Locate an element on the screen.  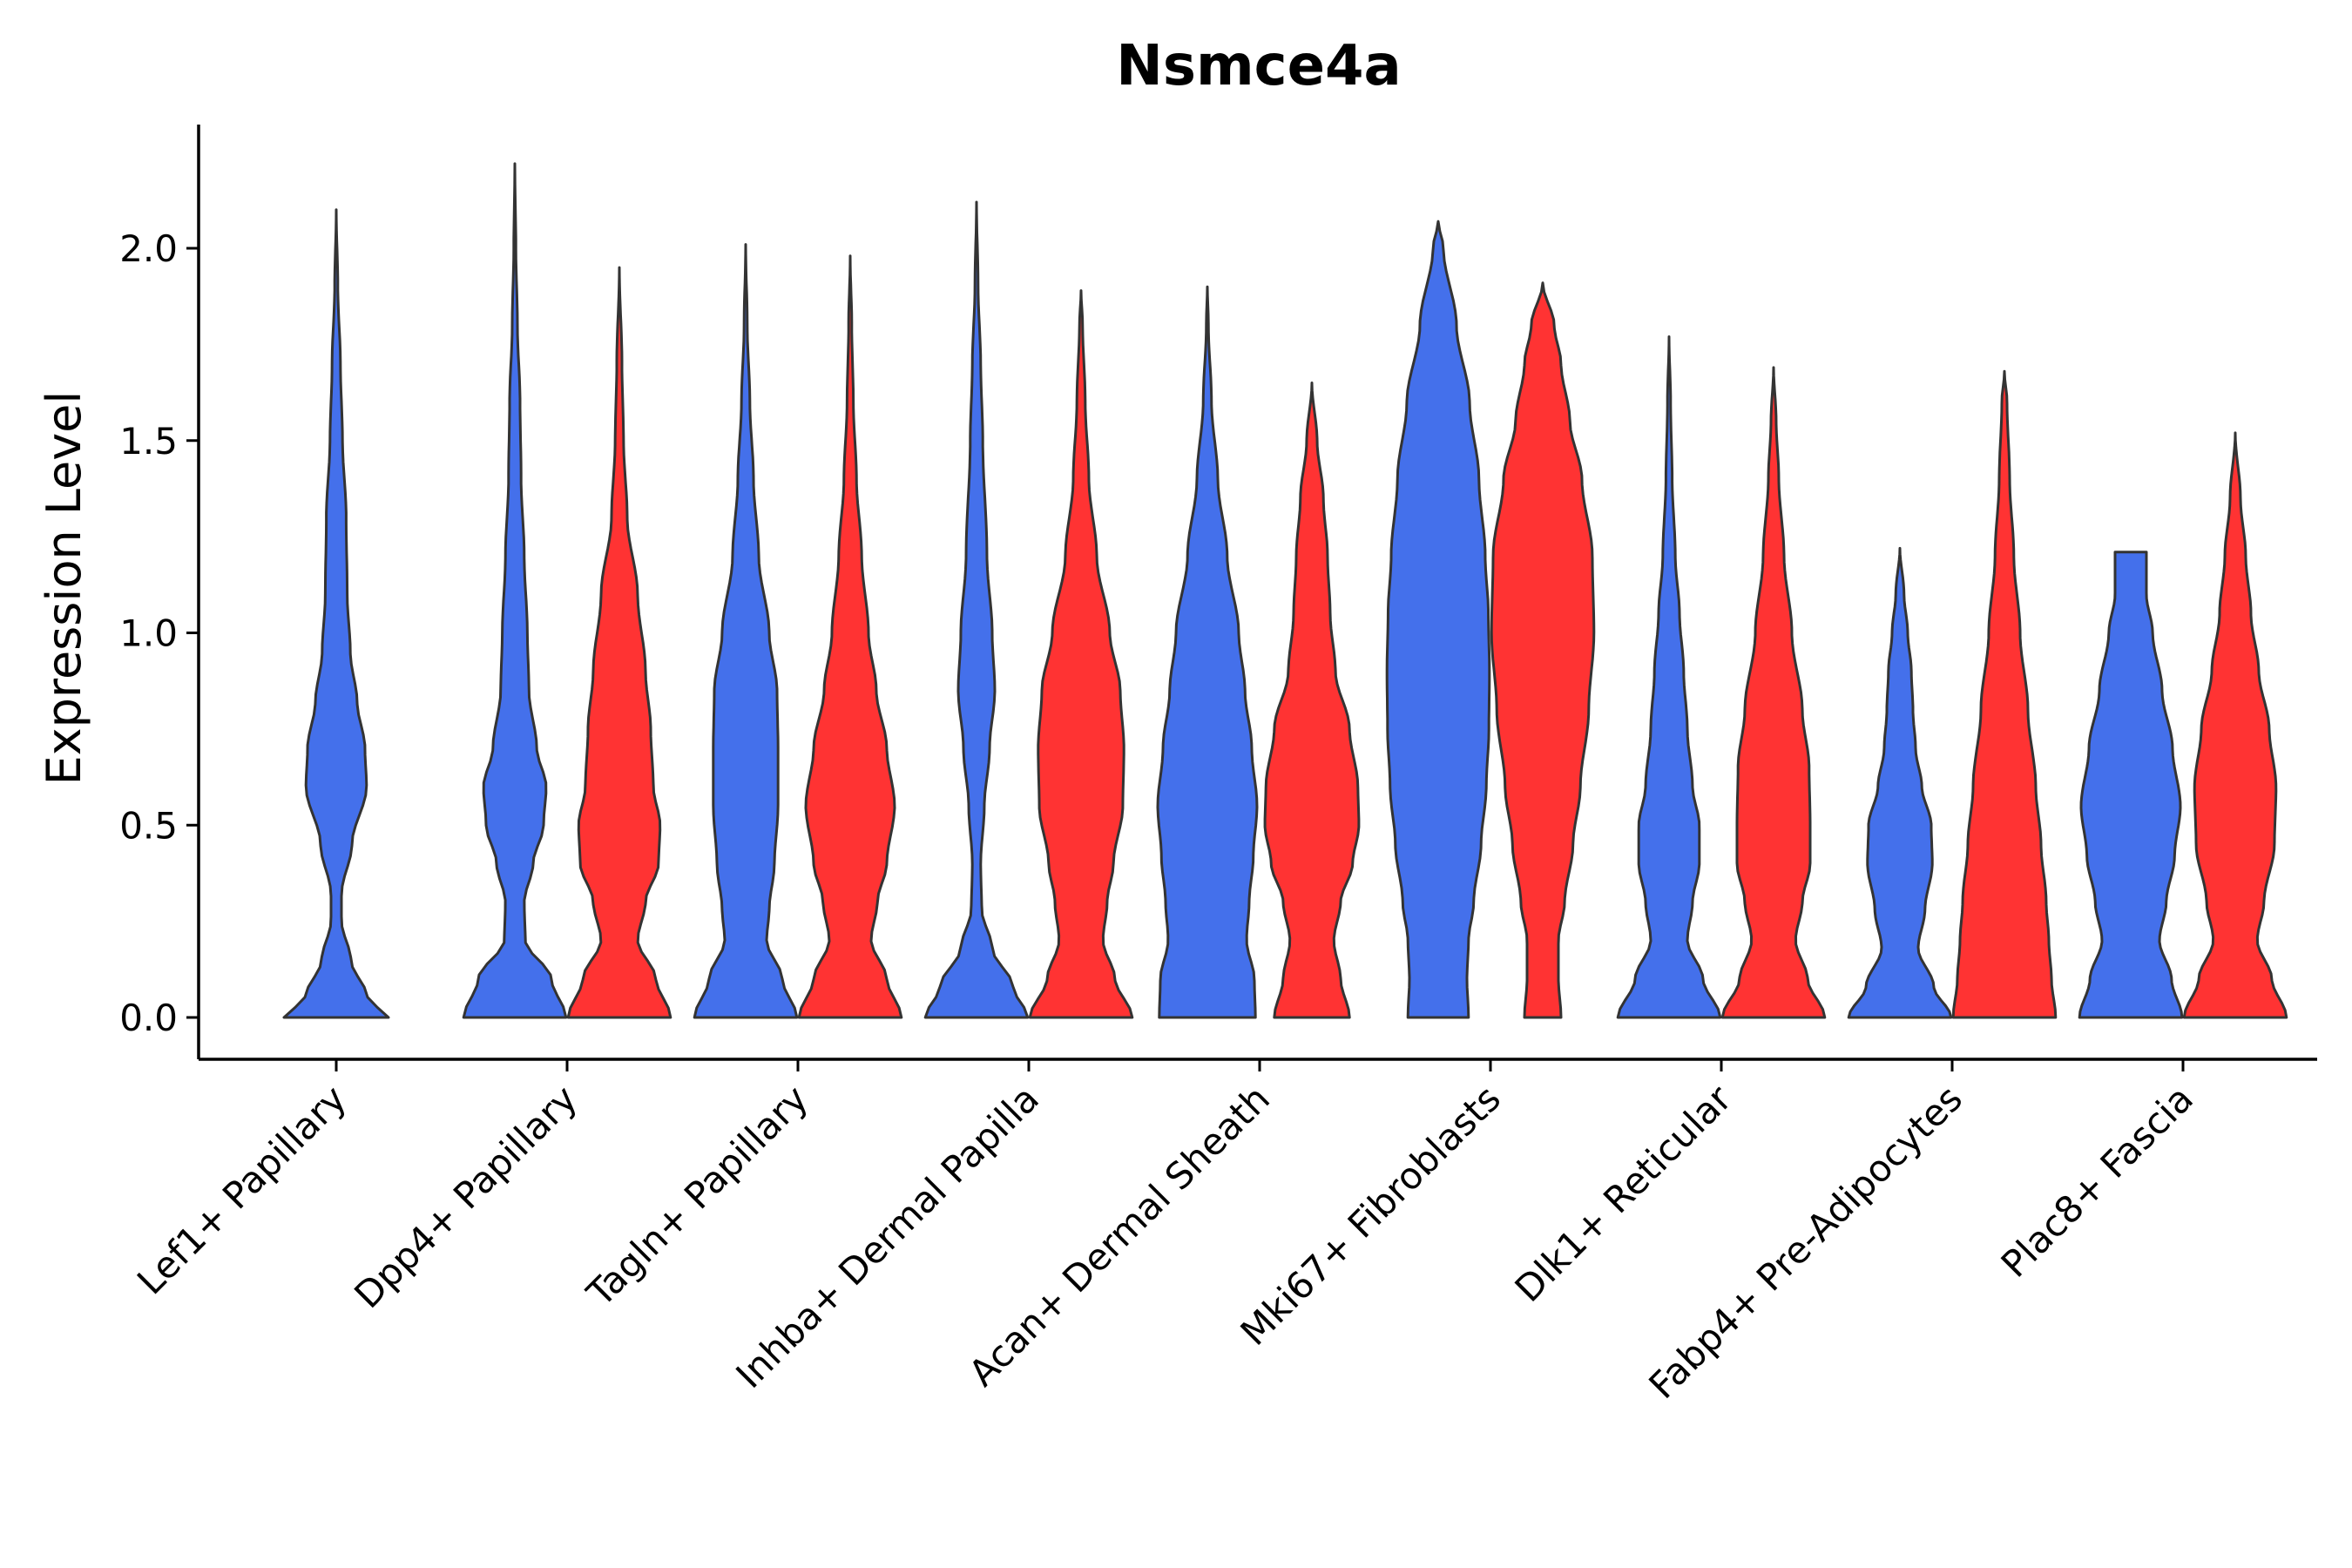
violin-group1-lef1-papillary is located at coordinates (336, 613).